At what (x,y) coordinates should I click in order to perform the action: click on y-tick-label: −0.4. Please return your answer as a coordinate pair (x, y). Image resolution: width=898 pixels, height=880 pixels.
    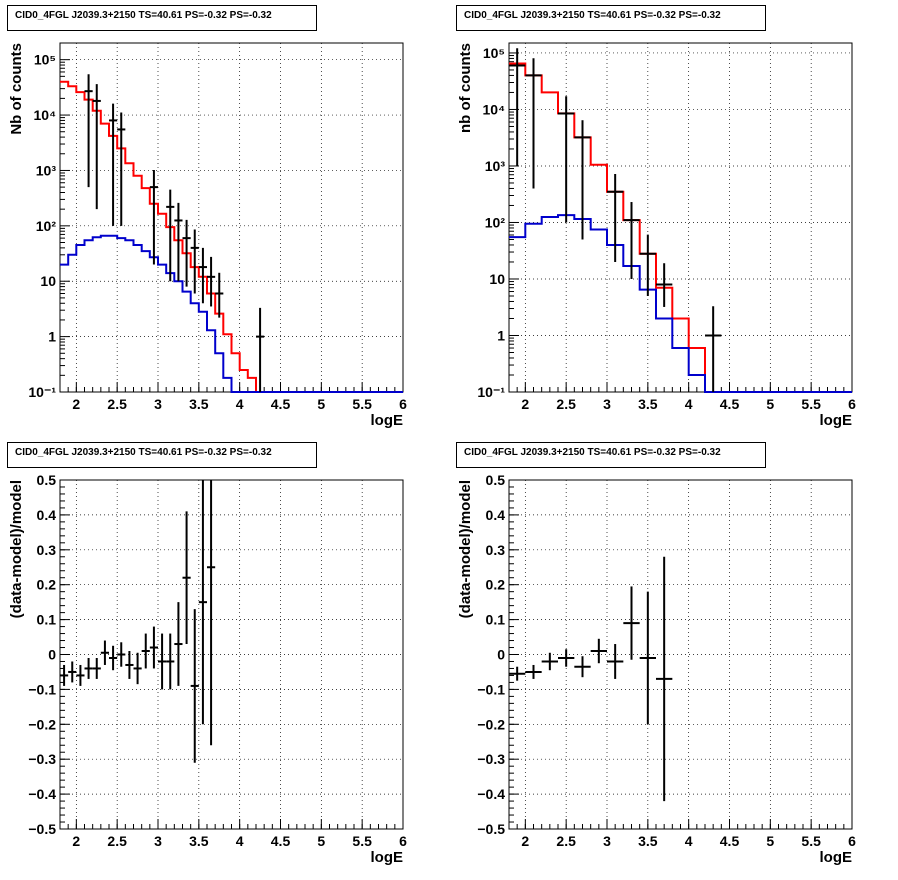
    Looking at the image, I should click on (491, 794).